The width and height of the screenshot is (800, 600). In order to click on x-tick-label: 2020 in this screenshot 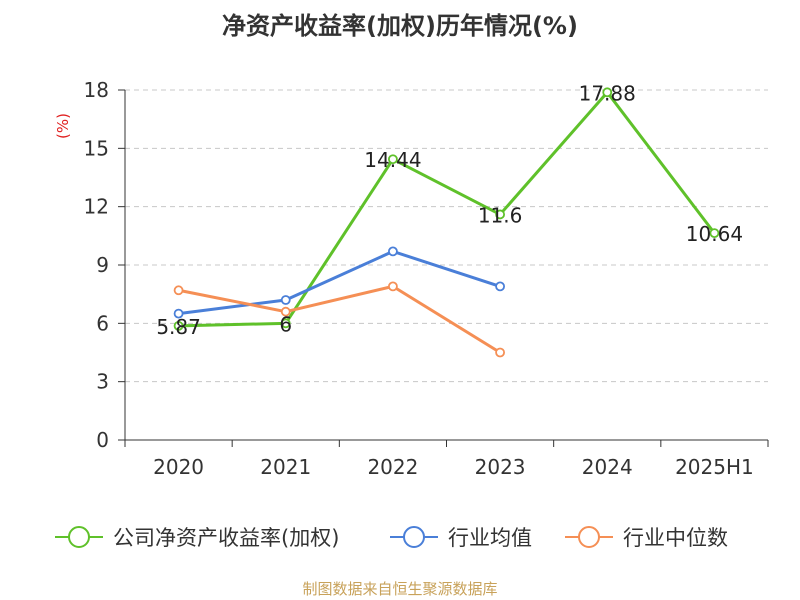, I will do `click(178, 467)`.